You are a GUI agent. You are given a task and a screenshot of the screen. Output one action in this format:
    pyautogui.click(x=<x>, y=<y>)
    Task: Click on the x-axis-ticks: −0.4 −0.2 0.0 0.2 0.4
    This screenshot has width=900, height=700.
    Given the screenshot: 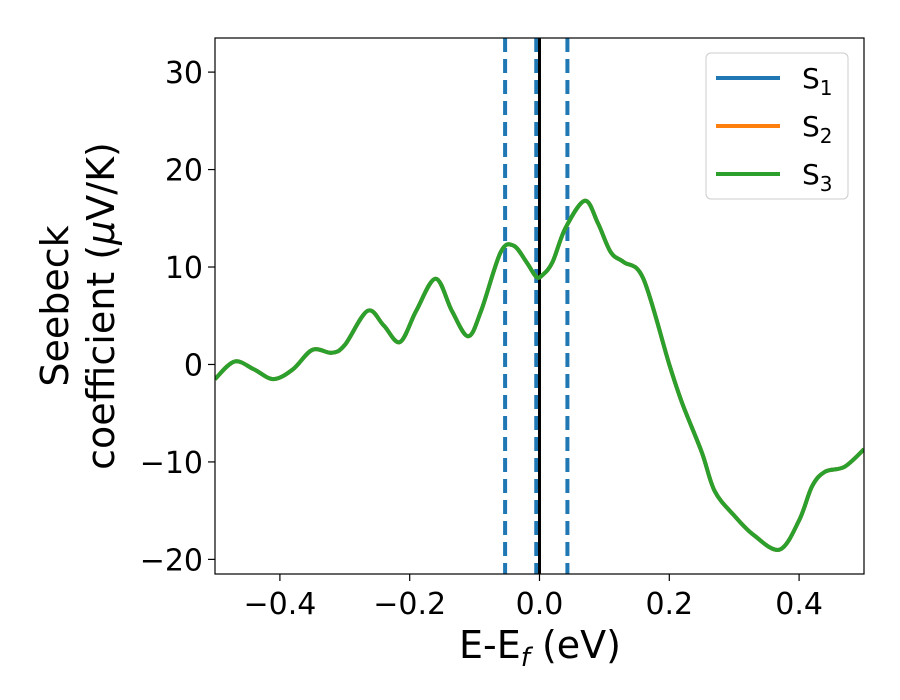 What is the action you would take?
    pyautogui.click(x=533, y=598)
    